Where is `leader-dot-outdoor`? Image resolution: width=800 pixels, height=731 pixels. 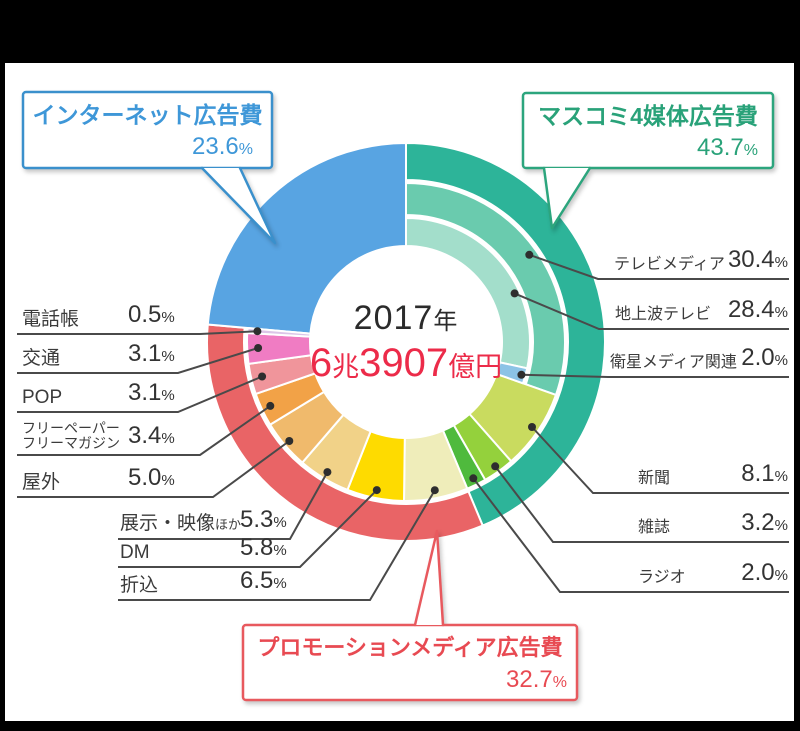
leader-dot-outdoor is located at coordinates (289, 441).